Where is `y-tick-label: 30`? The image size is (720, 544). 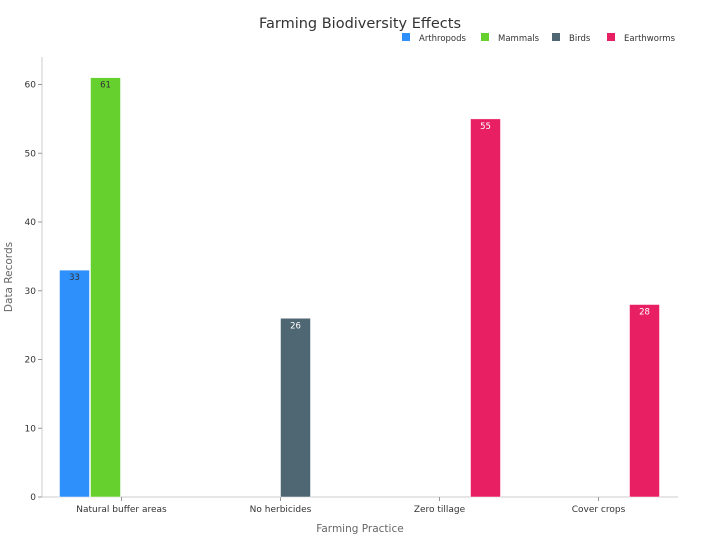 y-tick-label: 30 is located at coordinates (31, 292).